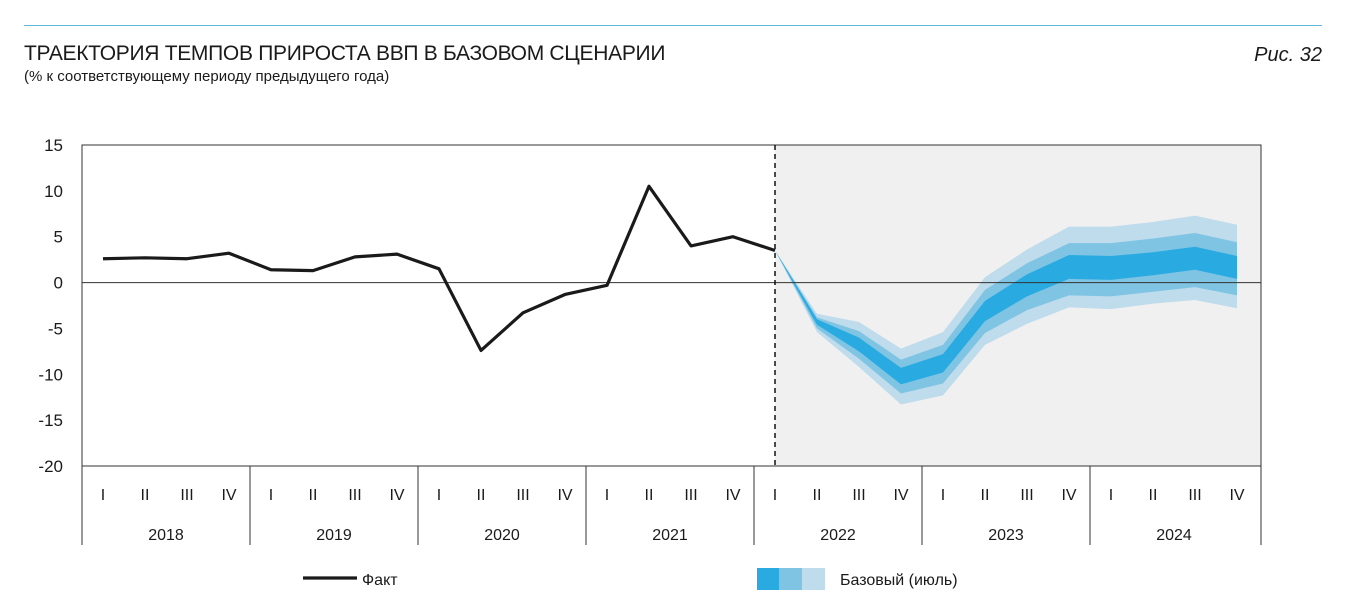 This screenshot has width=1360, height=601. Describe the element at coordinates (673, 25) in the screenshot. I see `top-rule` at that location.